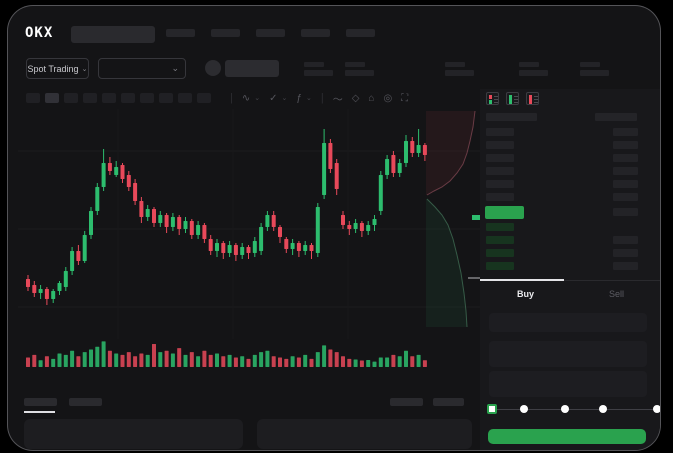  Describe the element at coordinates (118, 98) in the screenshot. I see `timeframe-row` at that location.